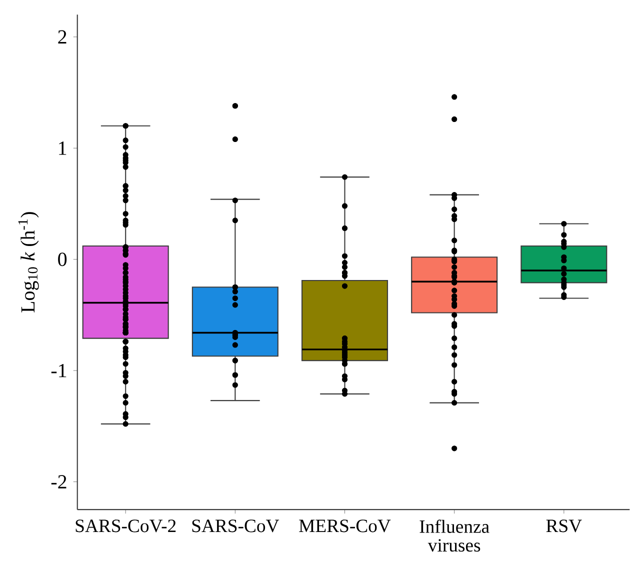 This screenshot has width=643, height=564. I want to click on x-tick-label: SARS-CoV, so click(236, 525).